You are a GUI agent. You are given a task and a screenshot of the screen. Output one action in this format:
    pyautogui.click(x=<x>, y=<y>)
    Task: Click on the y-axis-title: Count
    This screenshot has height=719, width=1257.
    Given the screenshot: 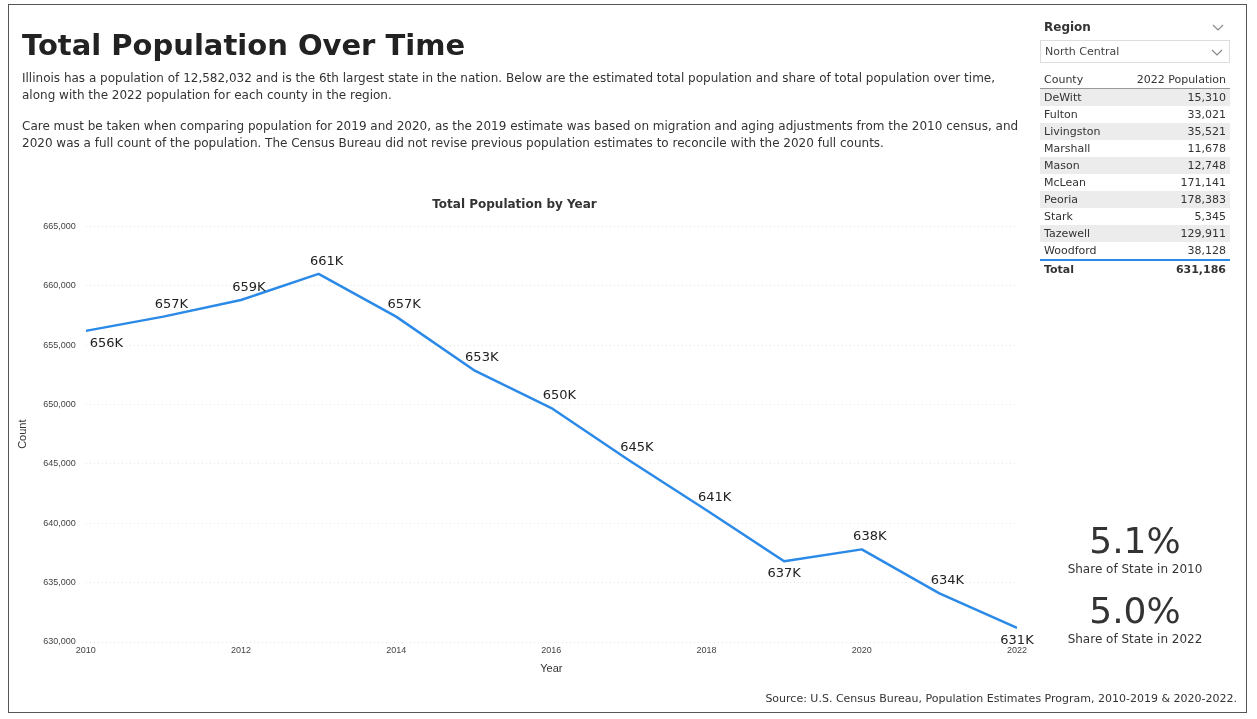 What is the action you would take?
    pyautogui.click(x=21, y=434)
    